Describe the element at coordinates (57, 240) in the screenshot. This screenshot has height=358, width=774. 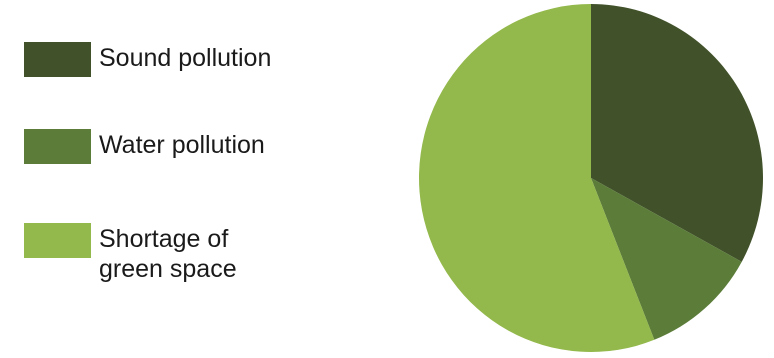
I see `legend-swatch-green-space` at that location.